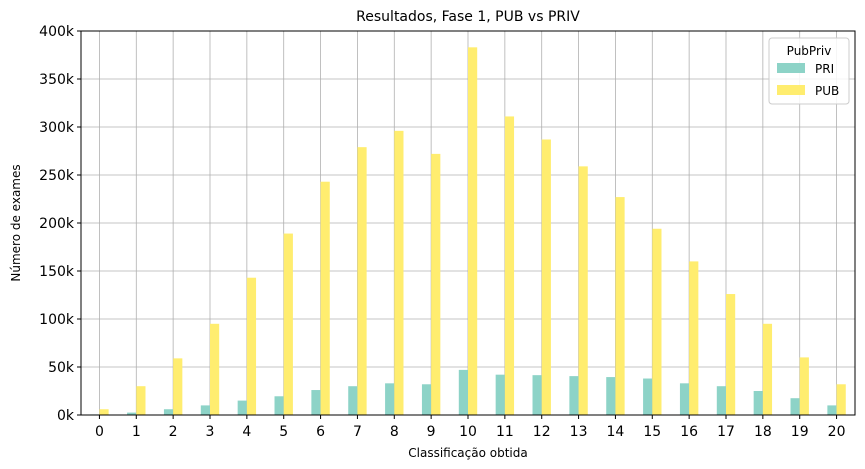 The height and width of the screenshot is (469, 865). I want to click on y-tick-label: 100k, so click(57, 320).